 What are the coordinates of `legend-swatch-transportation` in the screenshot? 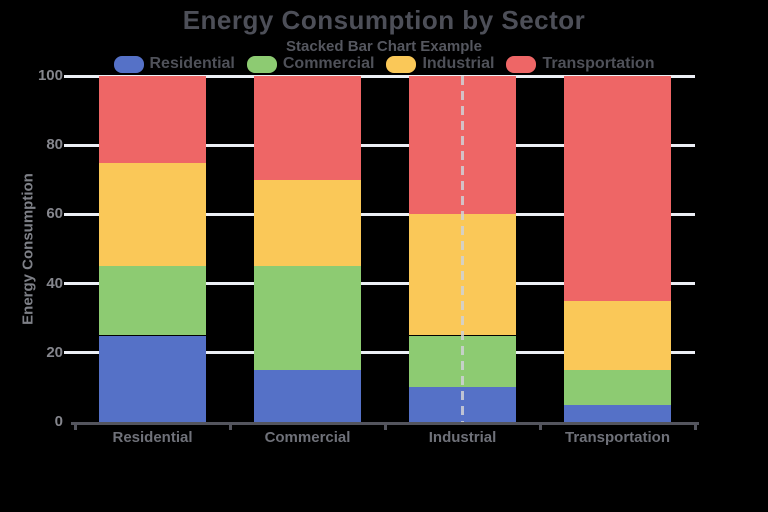 It's located at (521, 64).